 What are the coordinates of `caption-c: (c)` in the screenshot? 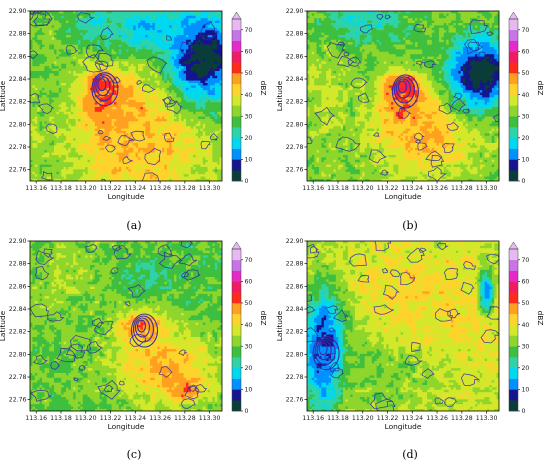 It's located at (134, 454).